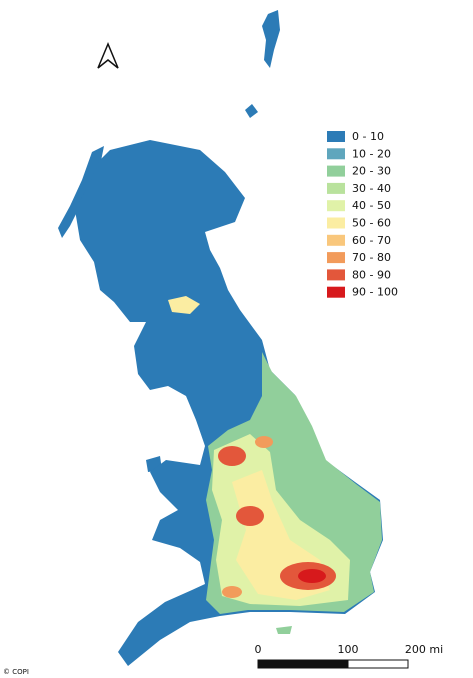 The image size is (473, 678). What do you see at coordinates (258, 649) in the screenshot?
I see `scale-label: 0` at bounding box center [258, 649].